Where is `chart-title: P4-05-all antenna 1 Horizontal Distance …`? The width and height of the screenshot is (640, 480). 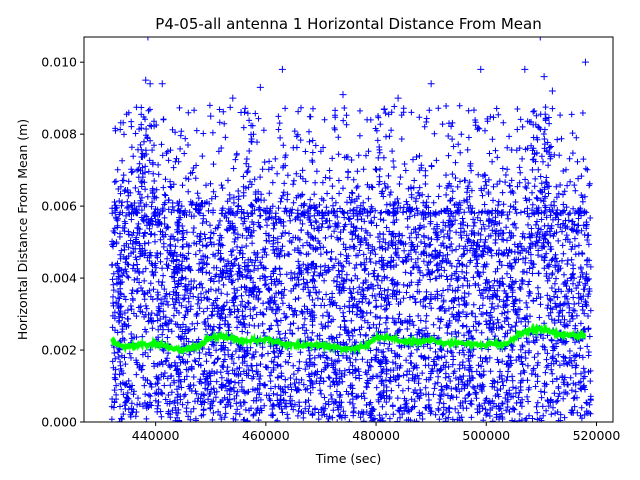 chart-title: P4-05-all antenna 1 Horizontal Distance … is located at coordinates (348, 24).